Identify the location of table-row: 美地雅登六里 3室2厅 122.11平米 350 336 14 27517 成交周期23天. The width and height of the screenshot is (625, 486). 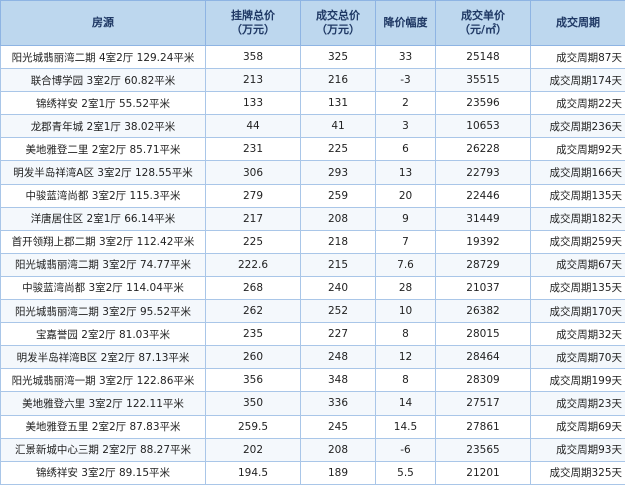
(312, 403).